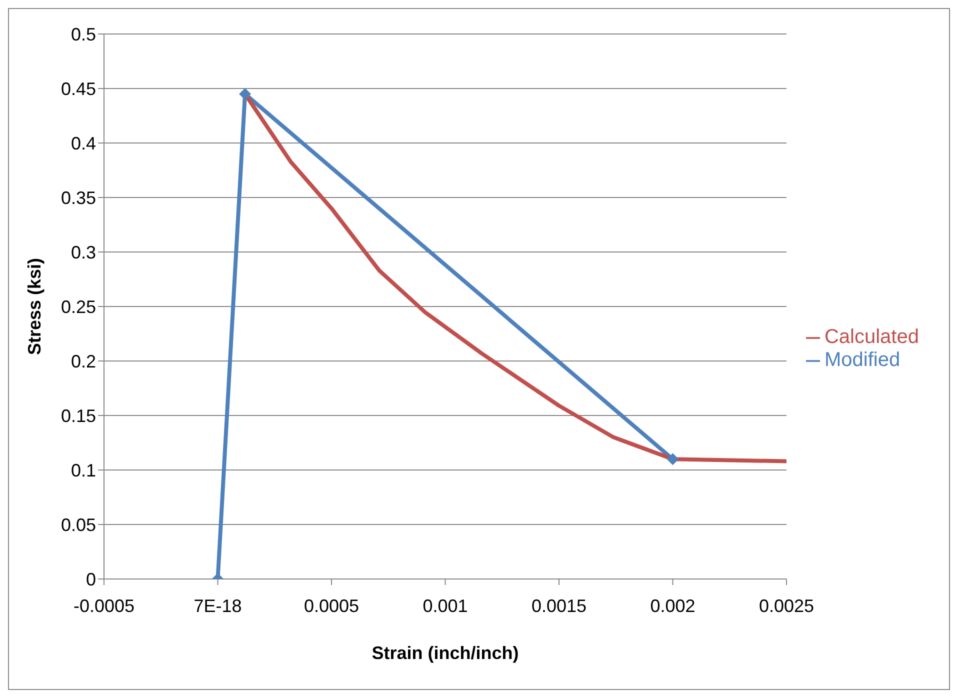 The width and height of the screenshot is (958, 696). Describe the element at coordinates (862, 360) in the screenshot. I see `legend-label: Modified` at that location.